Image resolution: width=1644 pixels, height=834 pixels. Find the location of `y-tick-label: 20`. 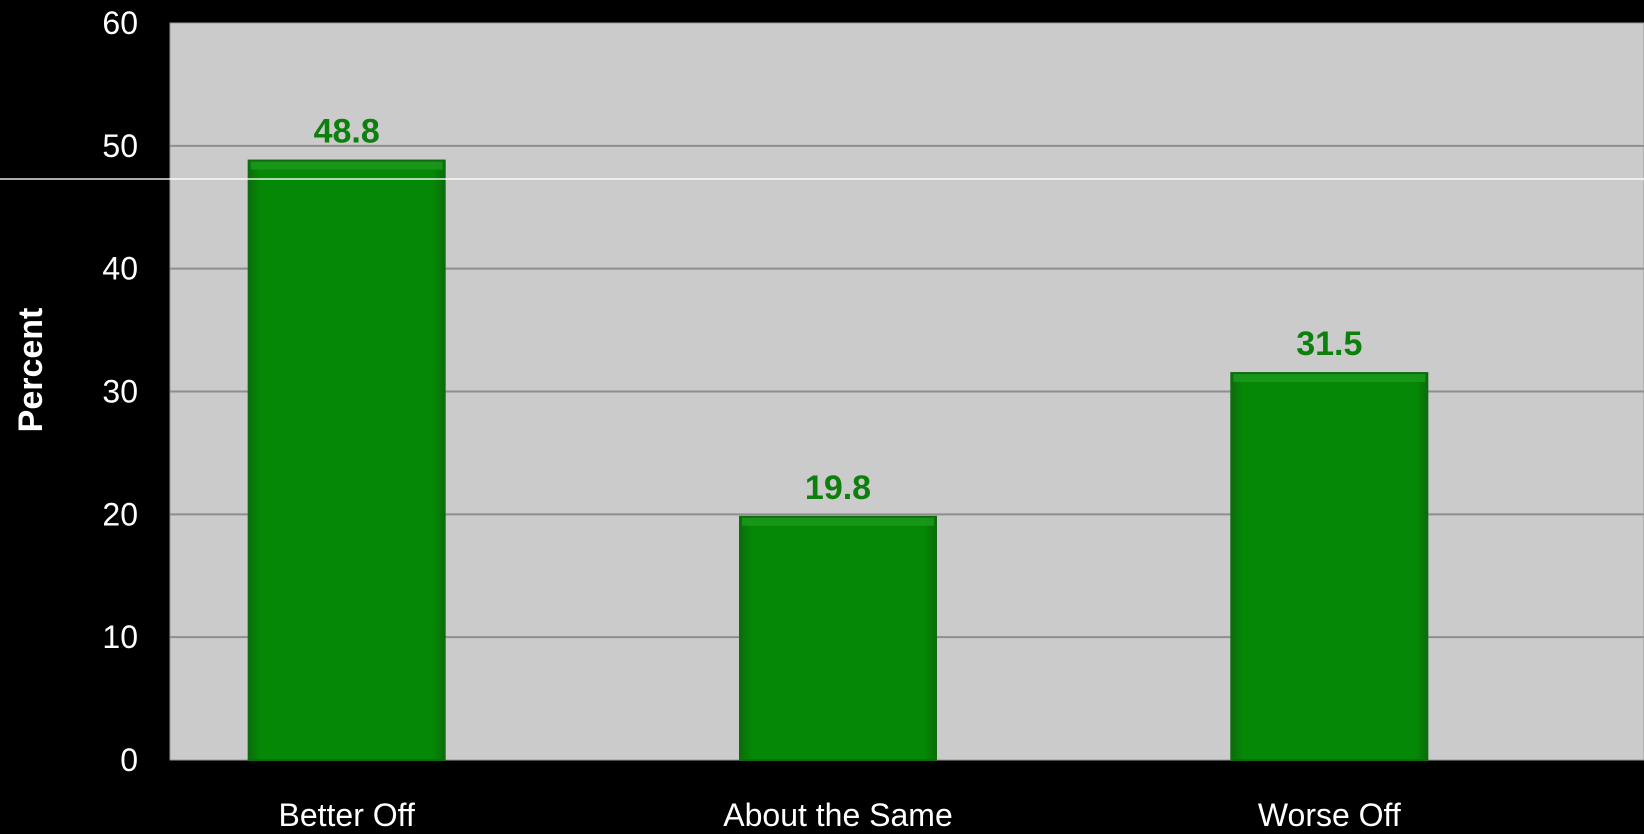

y-tick-label: 20 is located at coordinates (120, 514).